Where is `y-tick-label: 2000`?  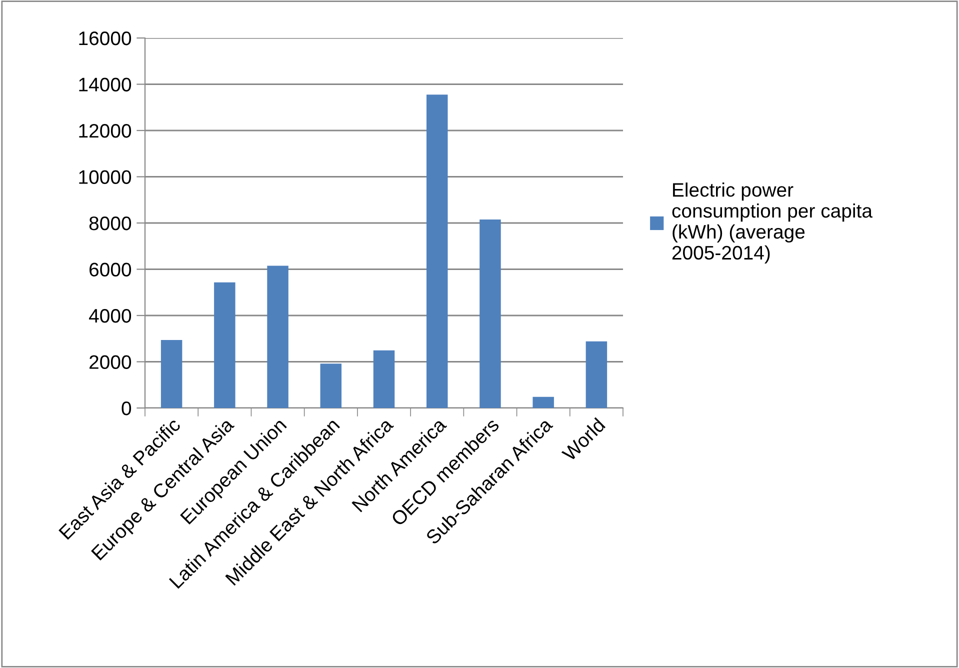 y-tick-label: 2000 is located at coordinates (111, 362).